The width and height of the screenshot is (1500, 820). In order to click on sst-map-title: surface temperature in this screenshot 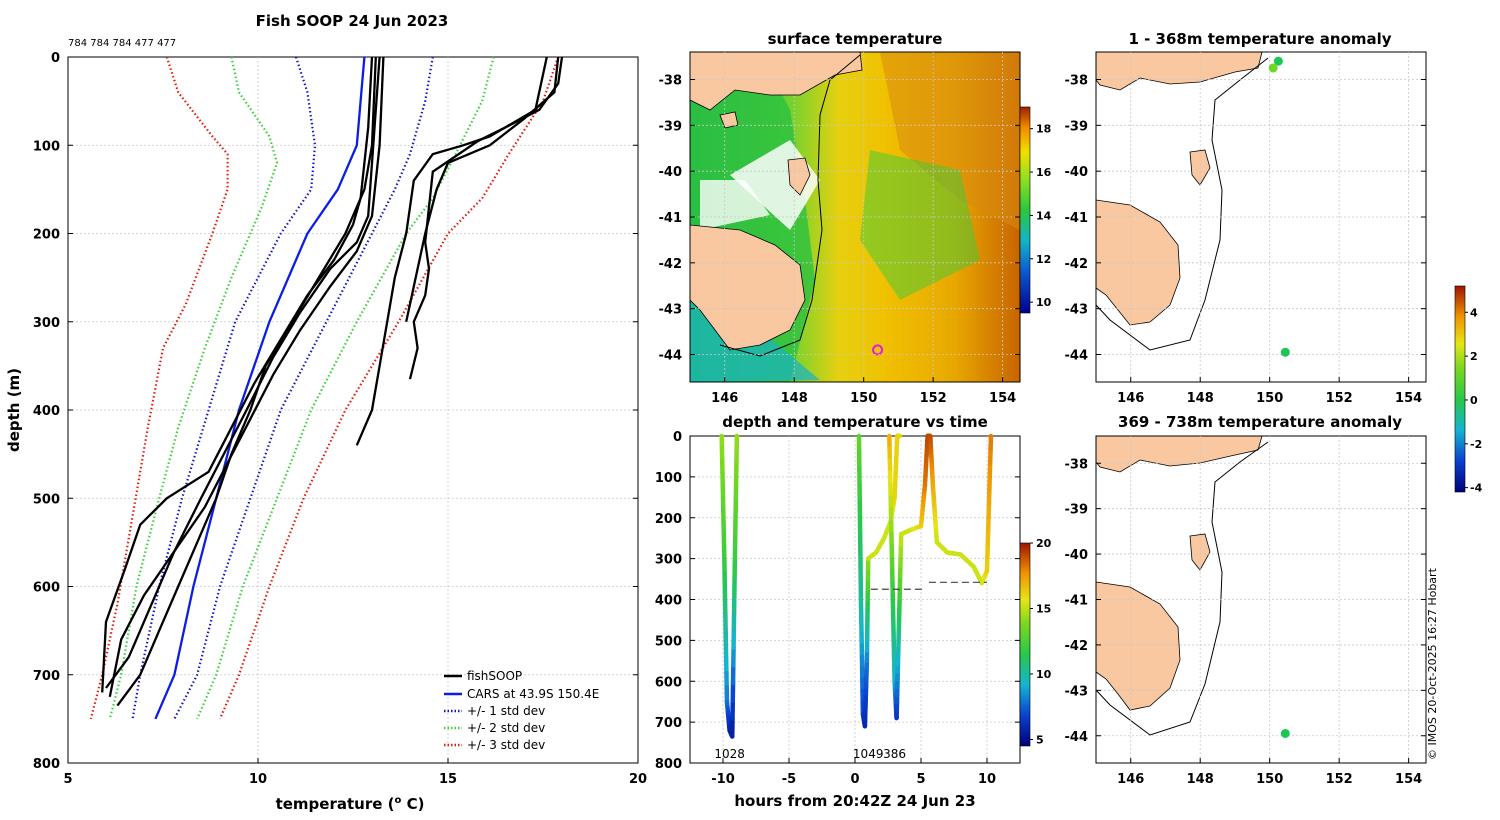, I will do `click(855, 39)`.